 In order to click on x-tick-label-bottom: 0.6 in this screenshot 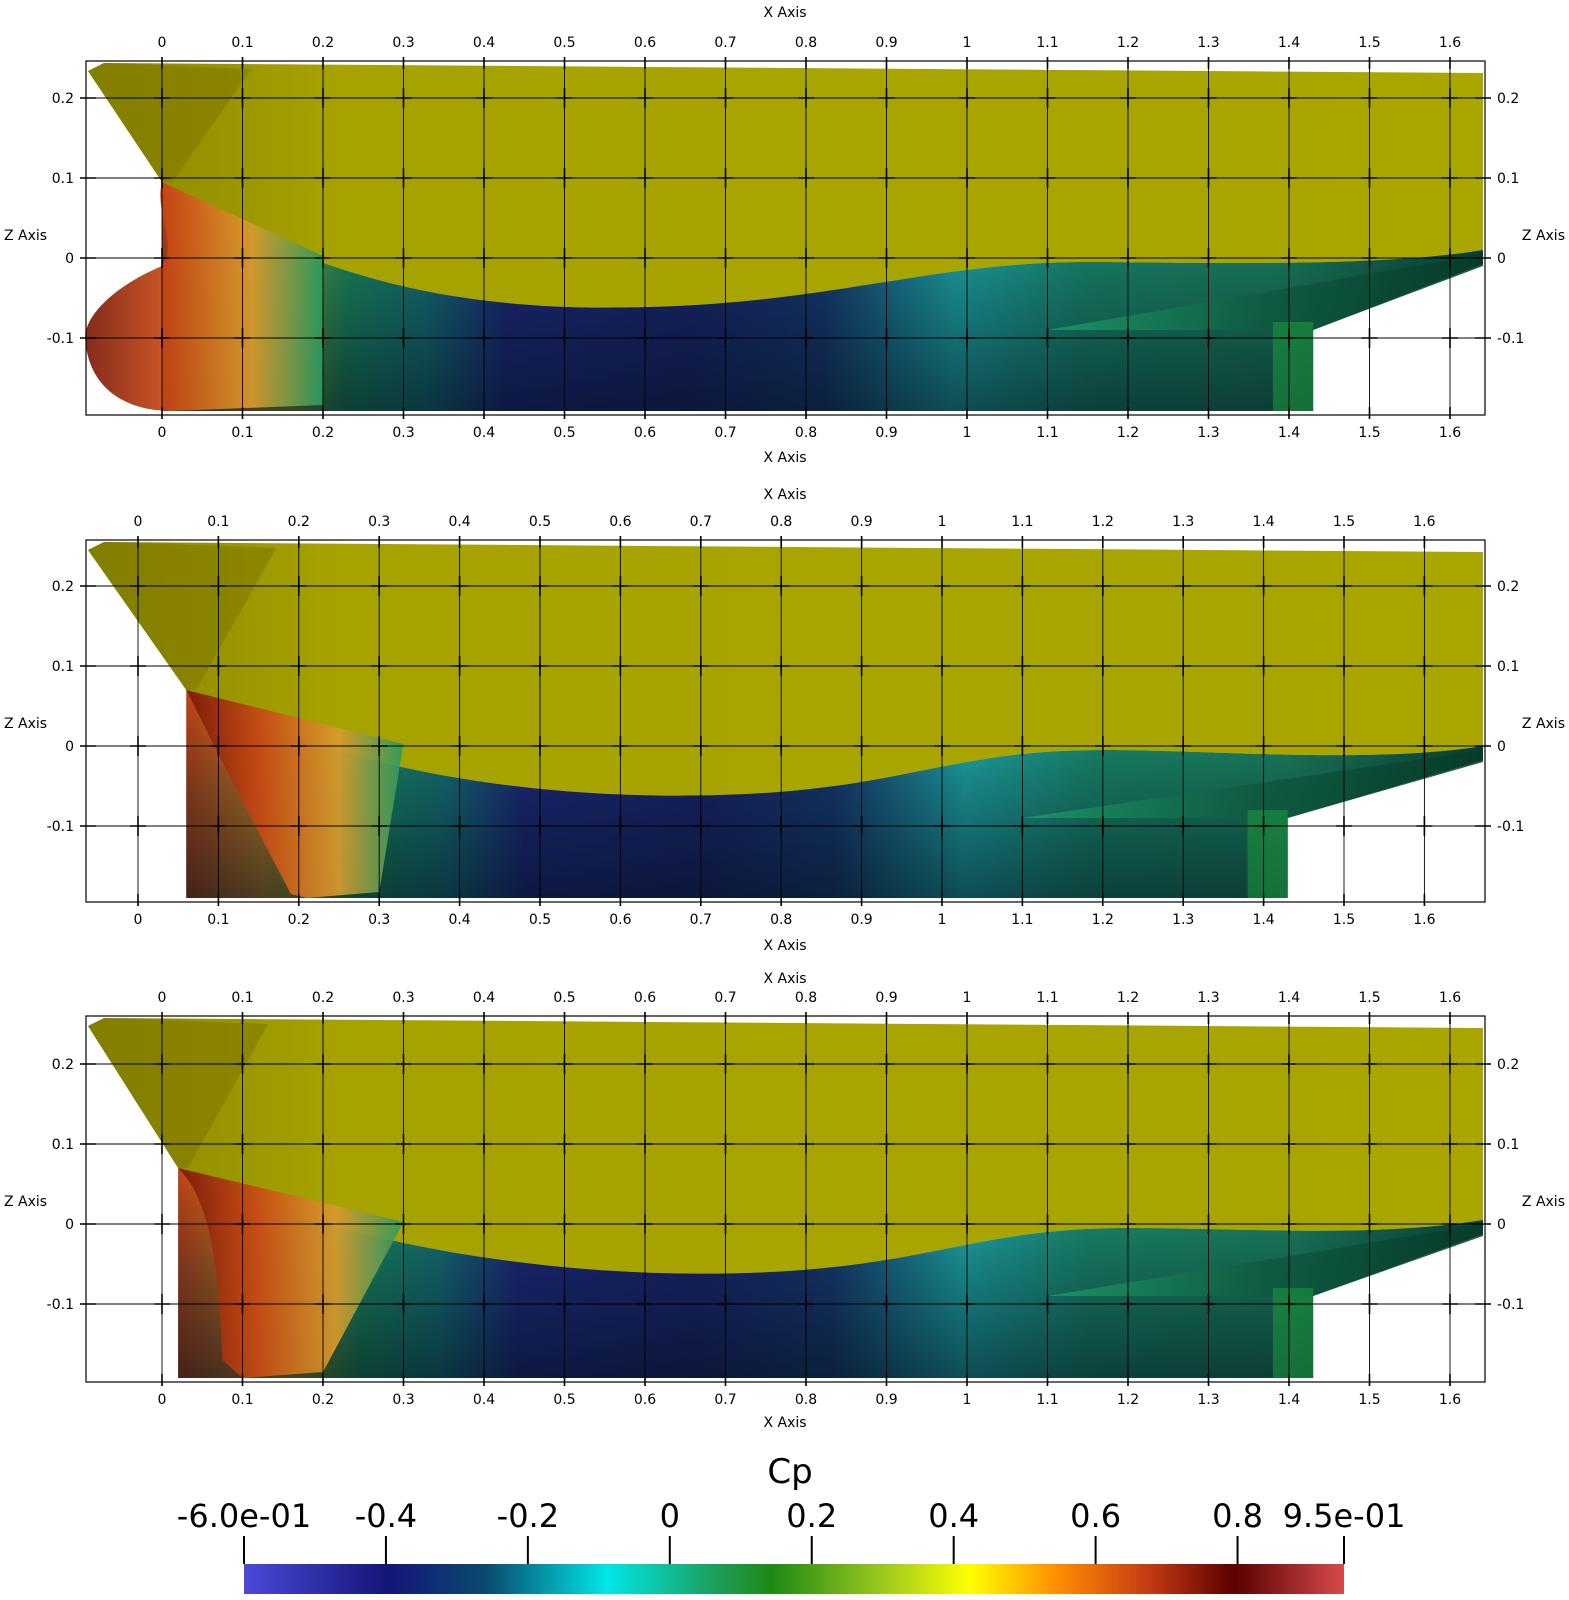, I will do `click(645, 433)`.